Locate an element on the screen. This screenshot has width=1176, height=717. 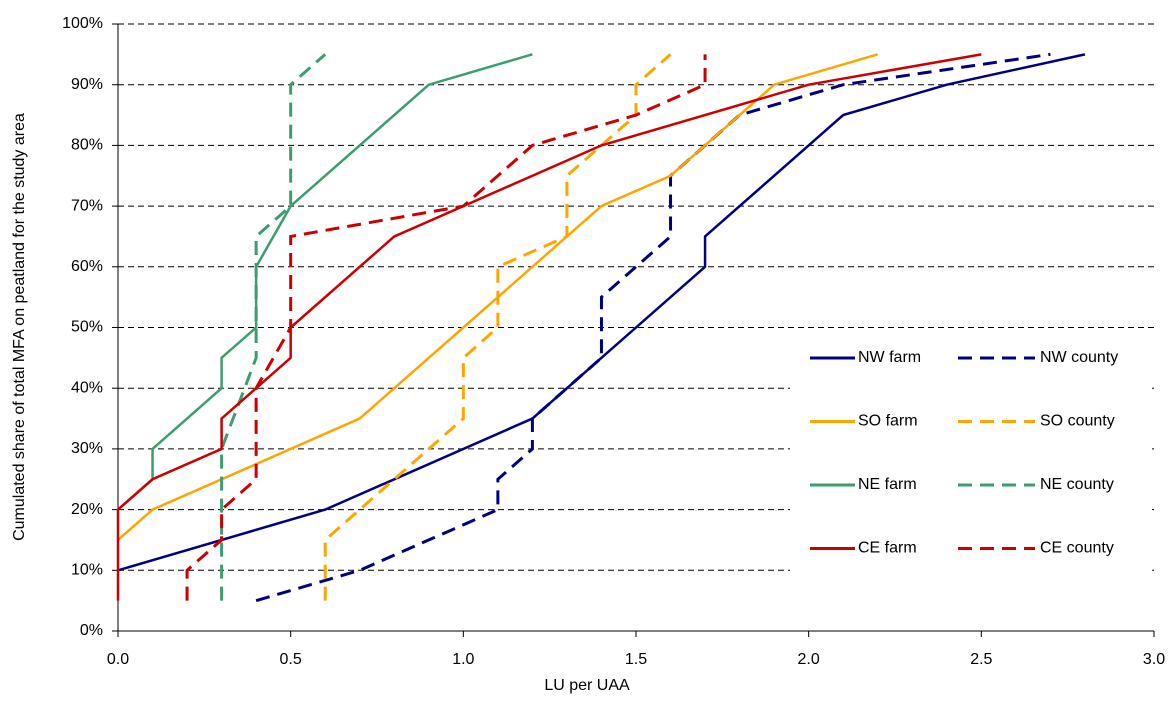
y-tick-label: 90% is located at coordinates (87, 84).